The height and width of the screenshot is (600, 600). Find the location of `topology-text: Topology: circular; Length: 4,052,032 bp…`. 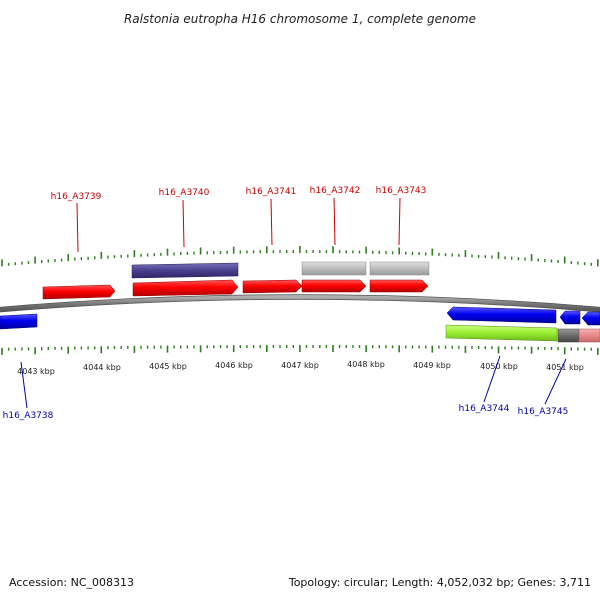

topology-text: Topology: circular; Length: 4,052,032 bp… is located at coordinates (439, 582).